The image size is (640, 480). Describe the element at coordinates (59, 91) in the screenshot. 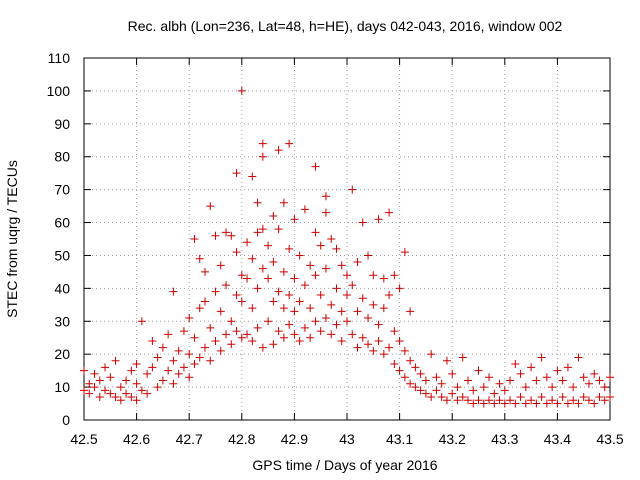

I see `y-tick-label: 100` at that location.